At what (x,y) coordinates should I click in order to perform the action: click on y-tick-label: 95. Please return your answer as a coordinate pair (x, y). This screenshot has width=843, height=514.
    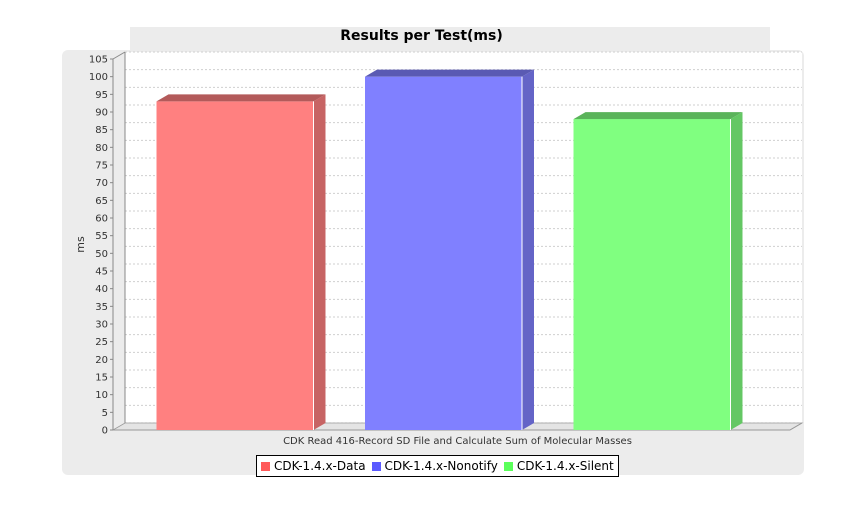
    Looking at the image, I should click on (101, 95).